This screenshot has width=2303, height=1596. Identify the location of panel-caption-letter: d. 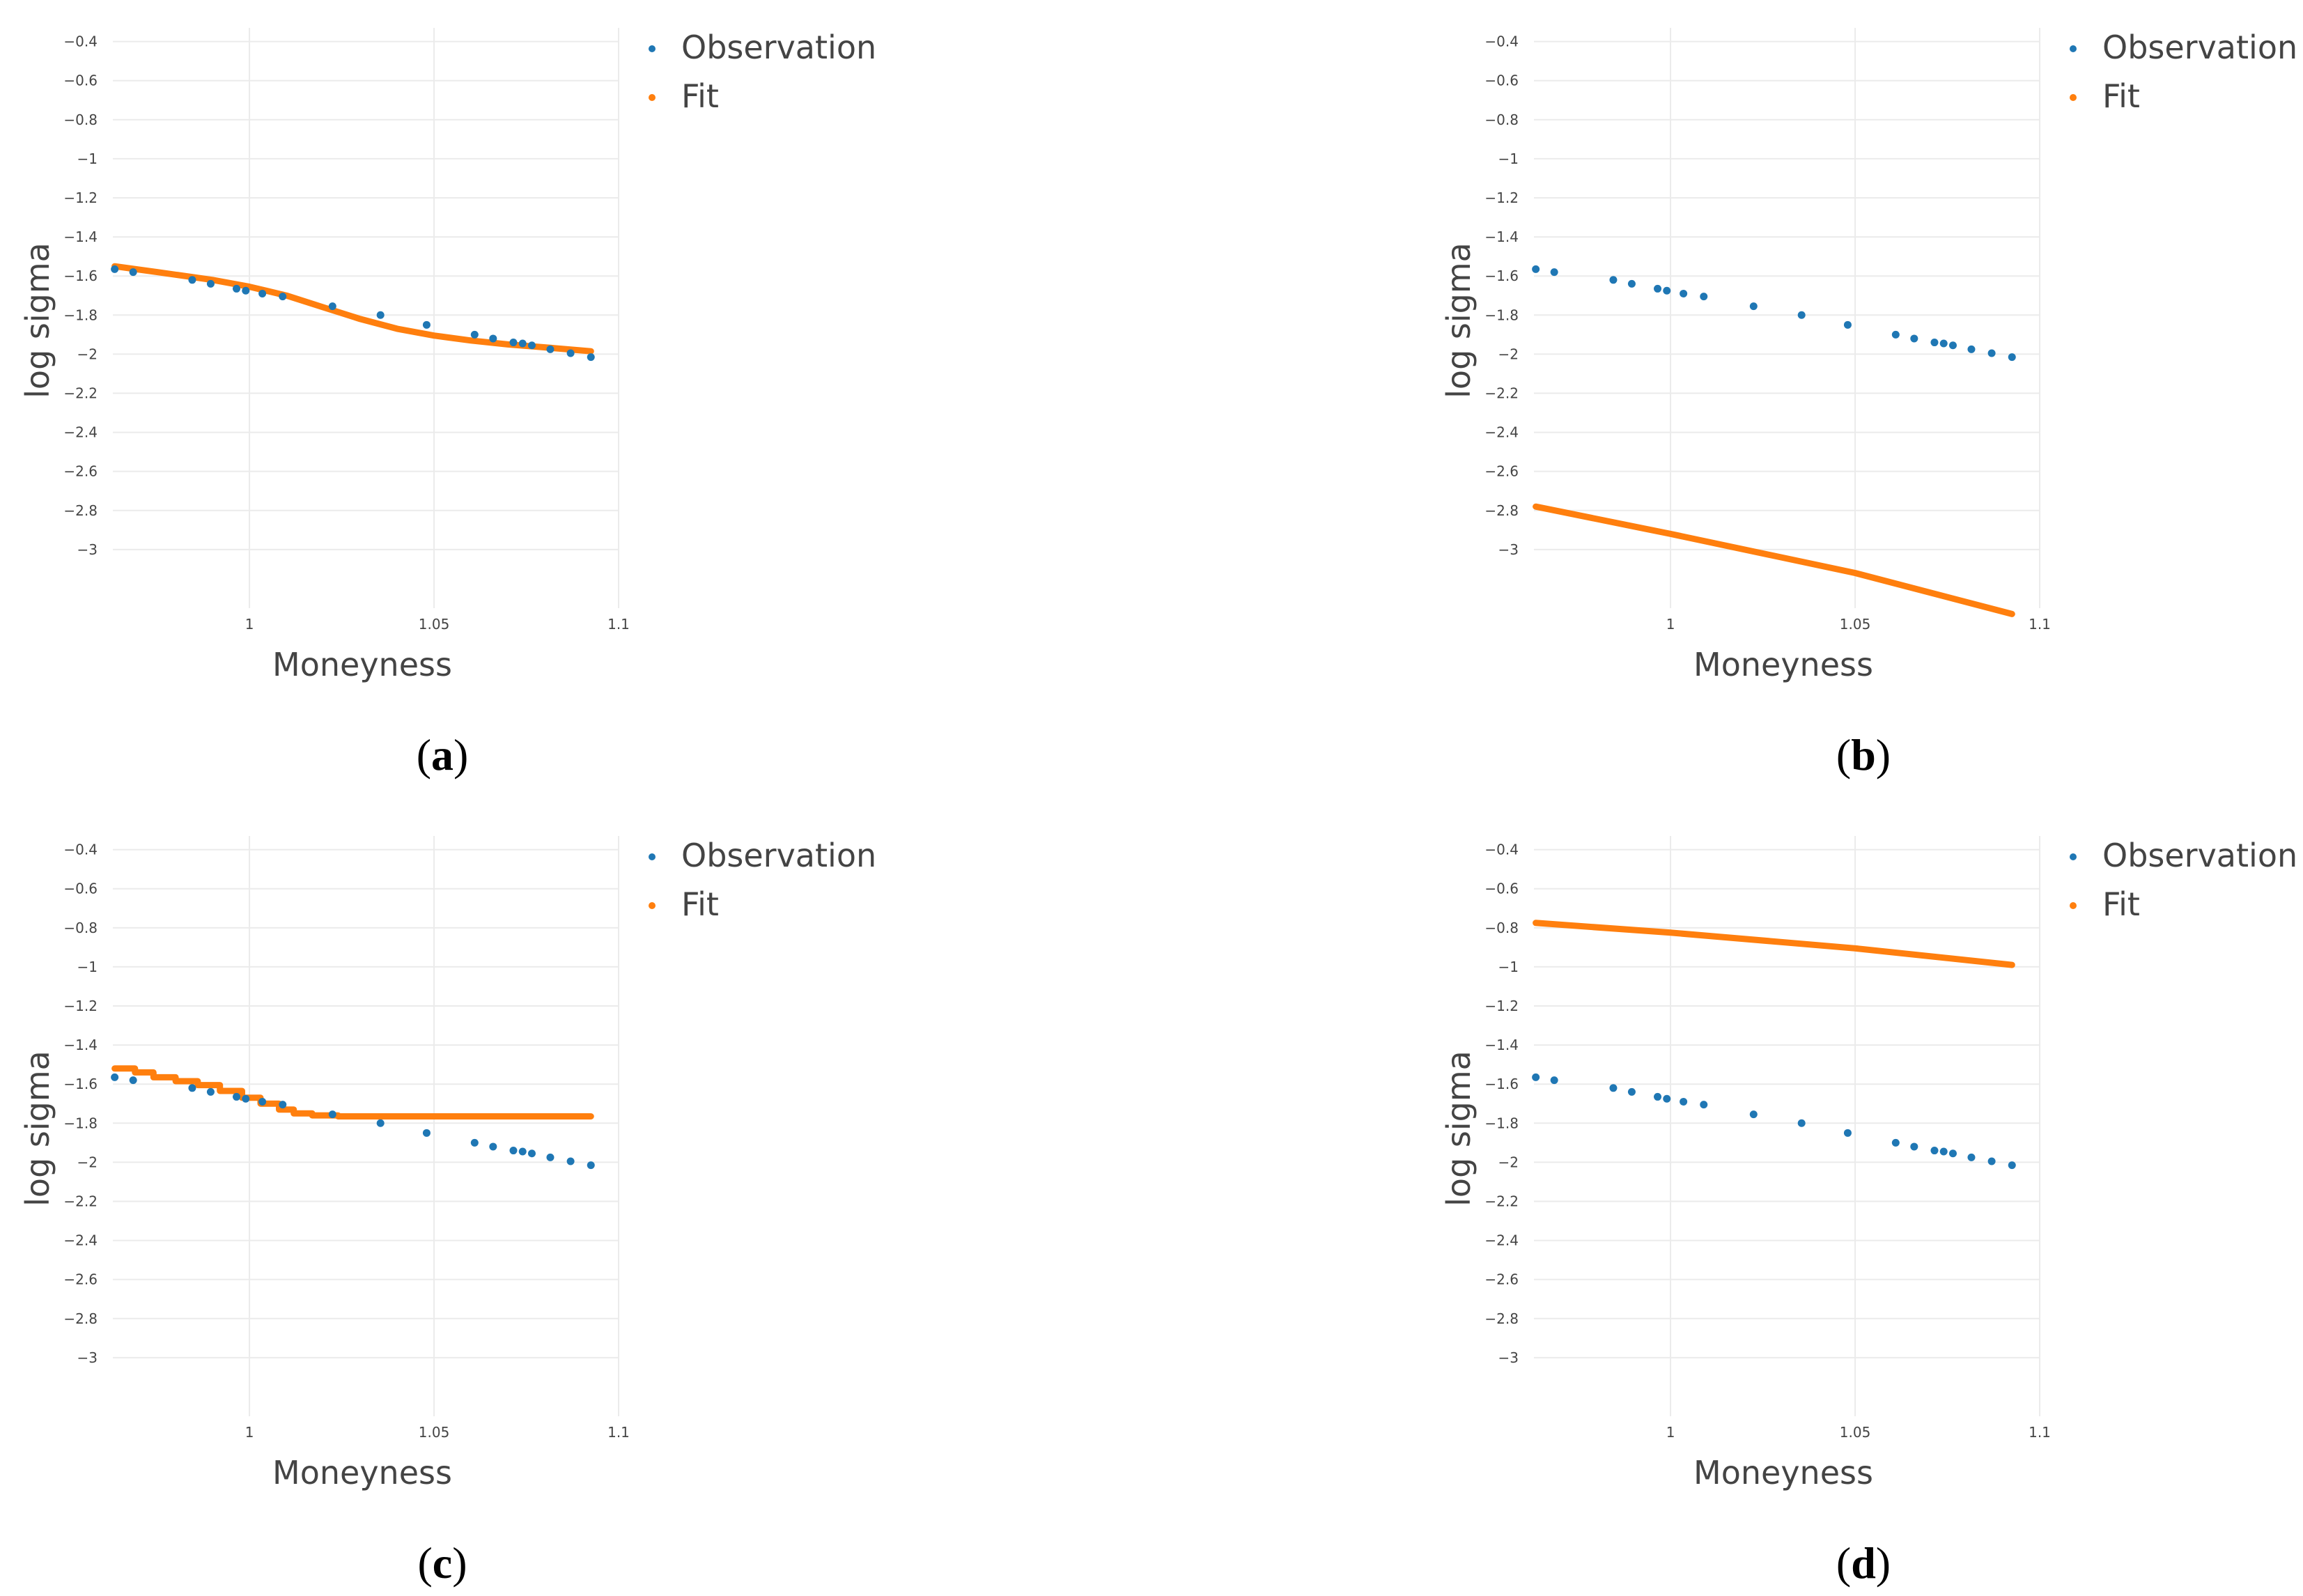
(1864, 1563).